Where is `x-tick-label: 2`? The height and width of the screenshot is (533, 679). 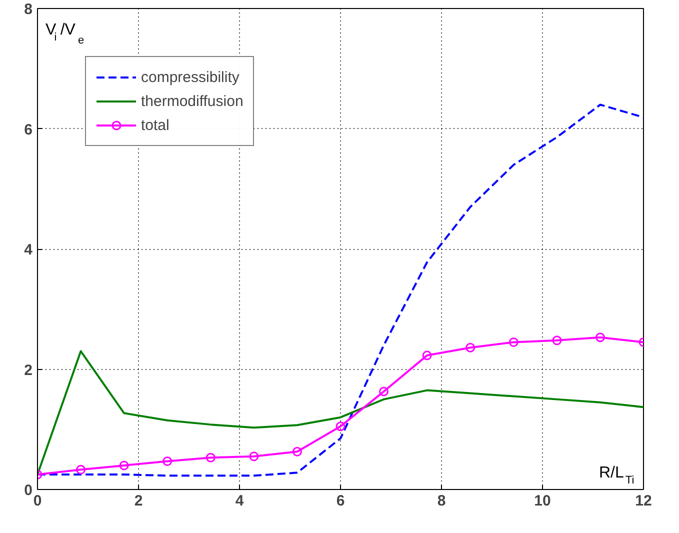 x-tick-label: 2 is located at coordinates (138, 501).